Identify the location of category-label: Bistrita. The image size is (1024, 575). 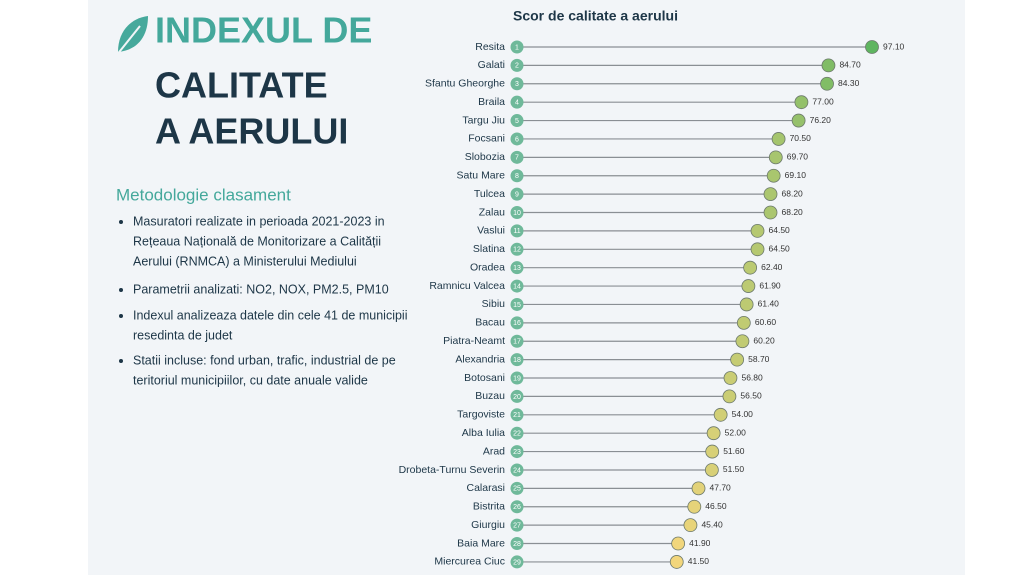
(489, 507).